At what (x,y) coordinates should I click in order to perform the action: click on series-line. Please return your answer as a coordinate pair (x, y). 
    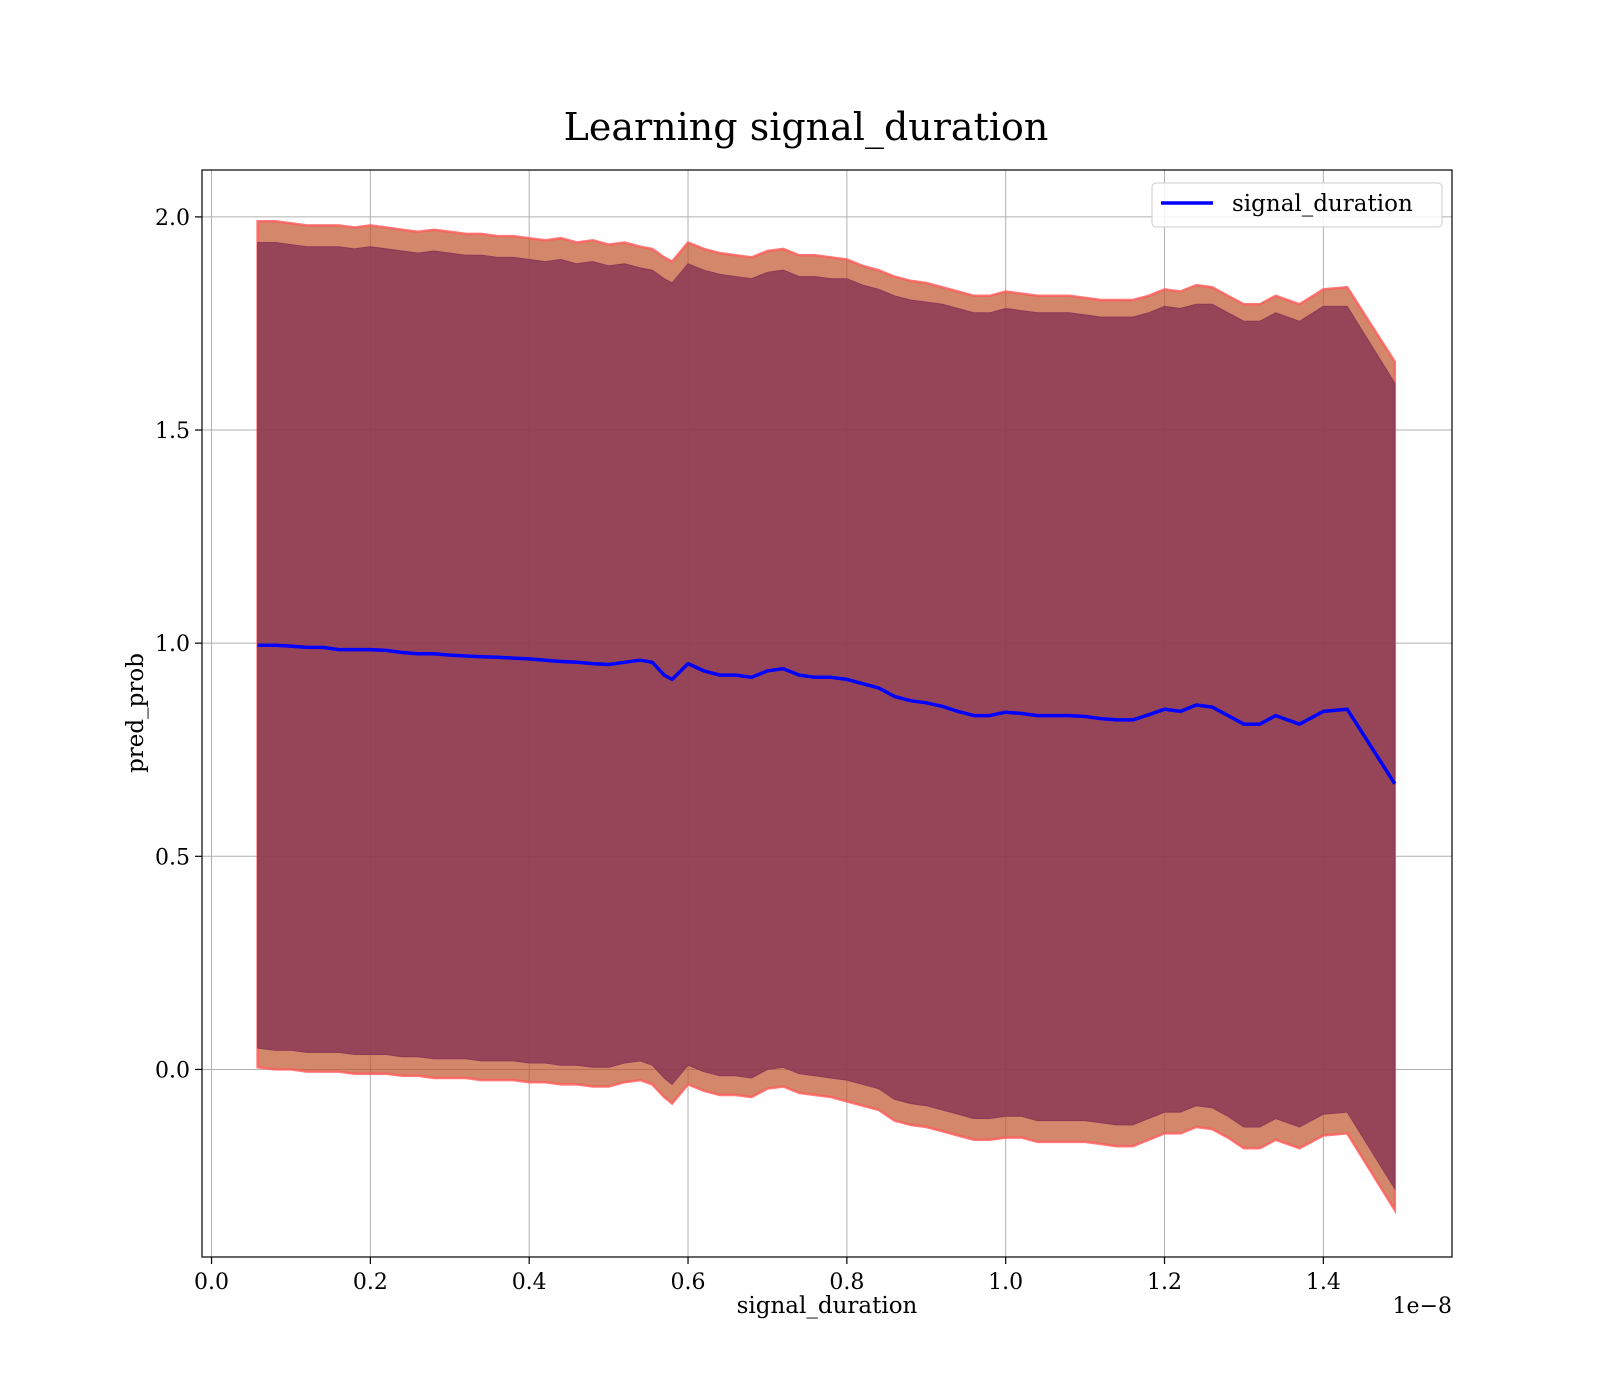
    Looking at the image, I should click on (827, 714).